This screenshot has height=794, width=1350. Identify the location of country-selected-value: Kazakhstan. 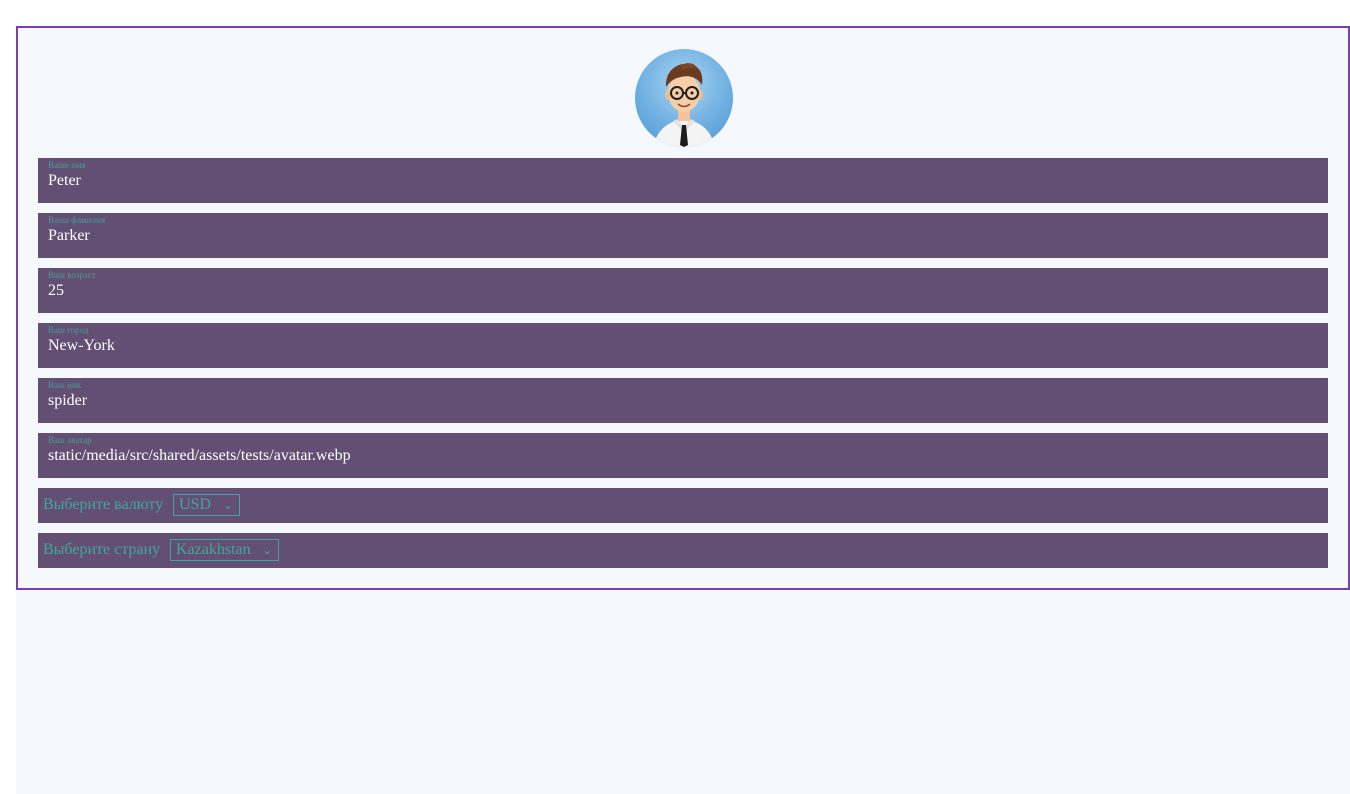
(213, 549).